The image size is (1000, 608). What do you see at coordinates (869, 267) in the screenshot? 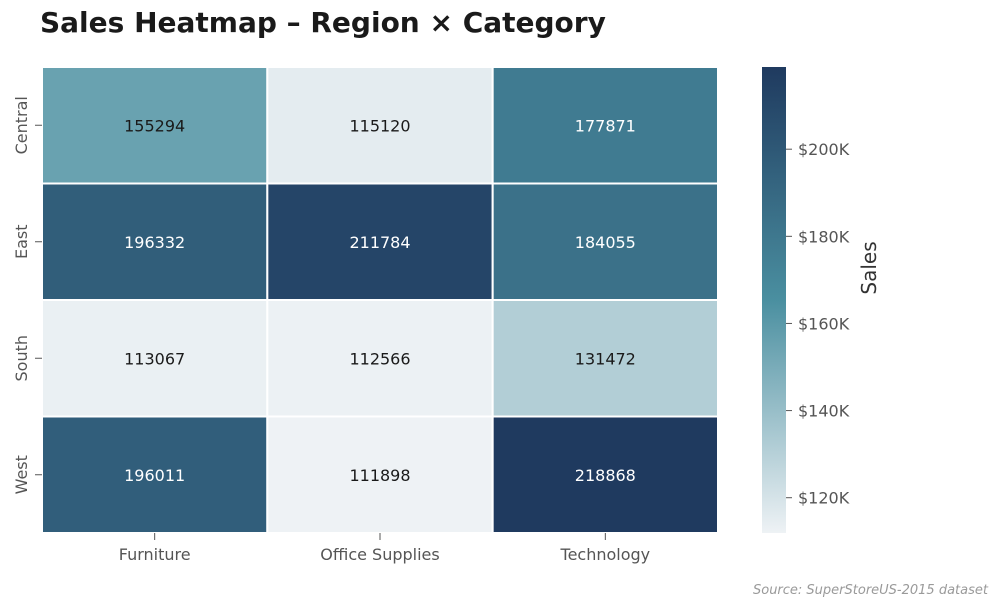
I see `colorbar-label: Sales` at bounding box center [869, 267].